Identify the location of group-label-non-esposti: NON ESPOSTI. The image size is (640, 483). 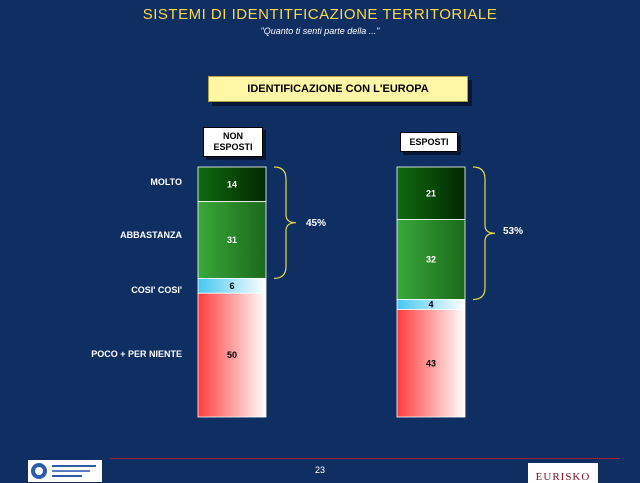
(233, 142).